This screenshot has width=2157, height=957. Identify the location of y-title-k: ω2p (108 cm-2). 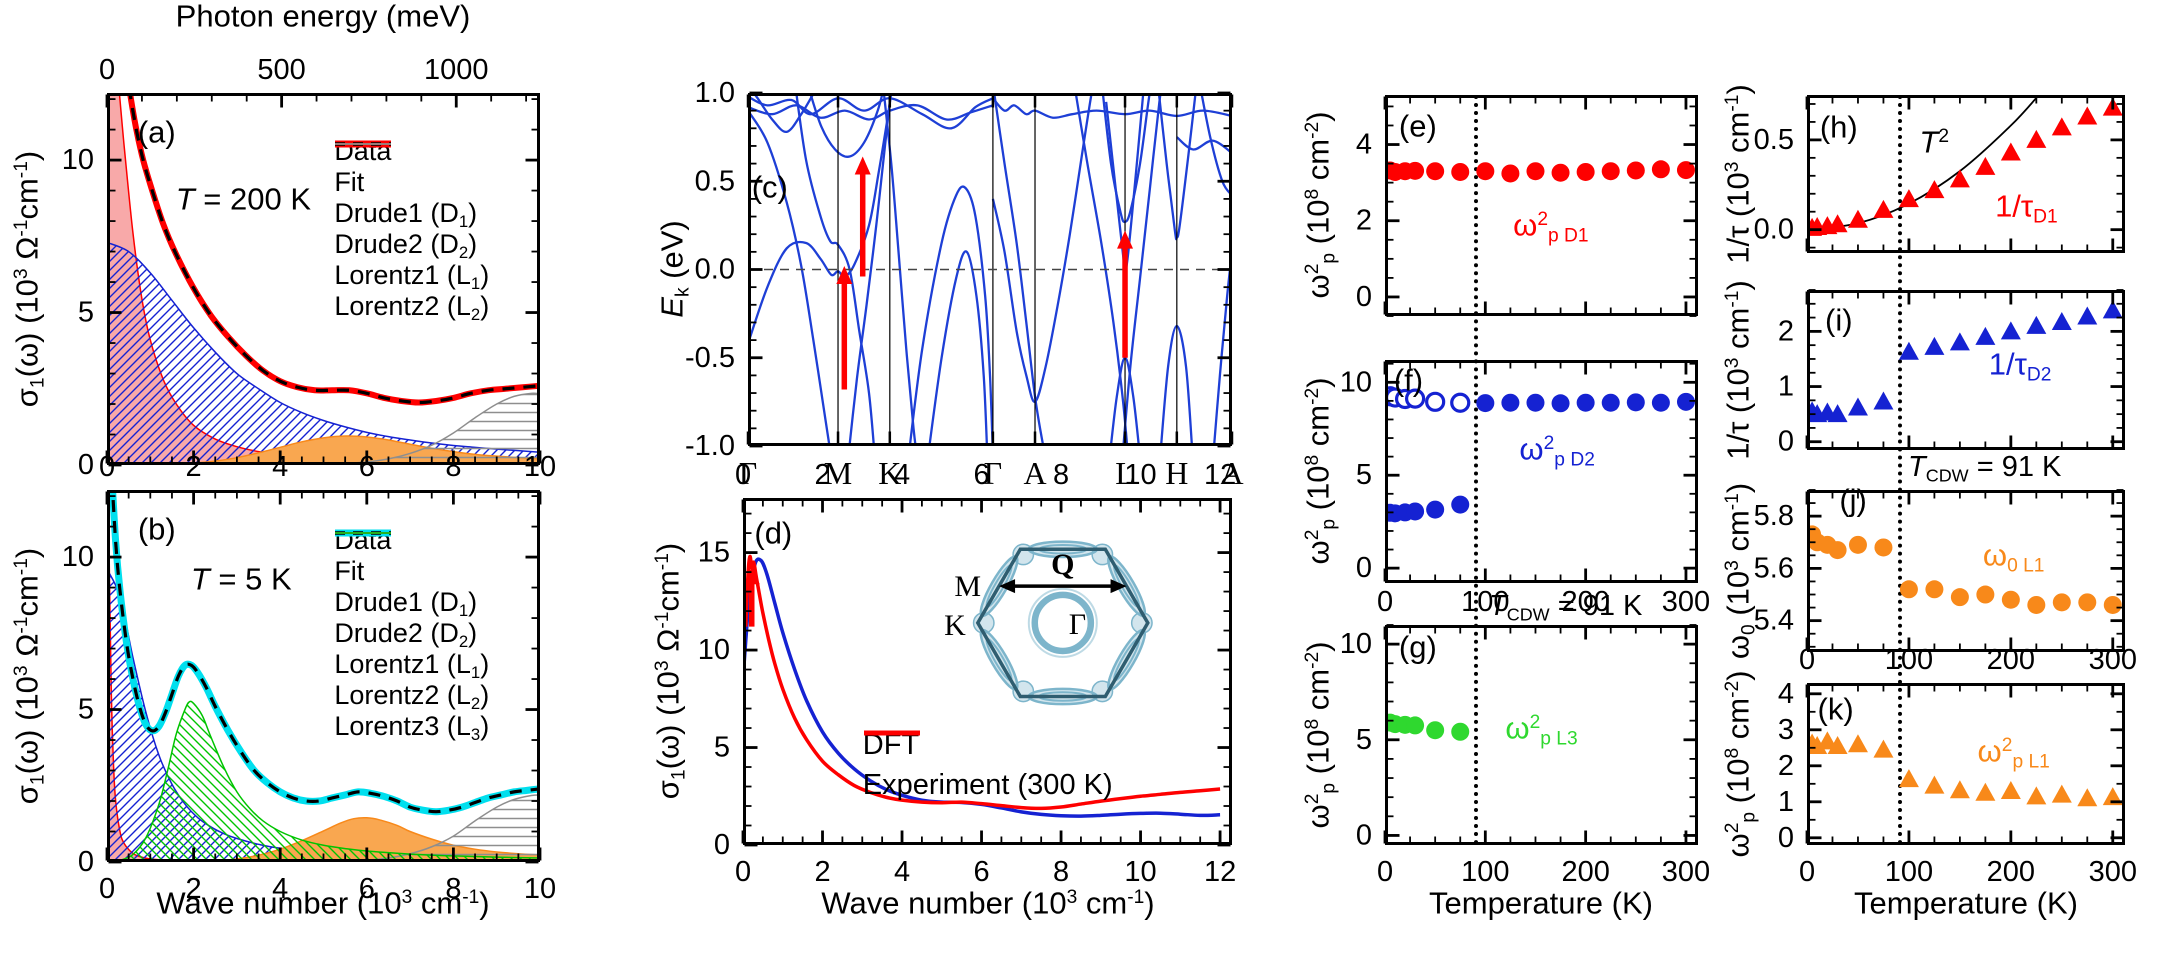
(1740, 764).